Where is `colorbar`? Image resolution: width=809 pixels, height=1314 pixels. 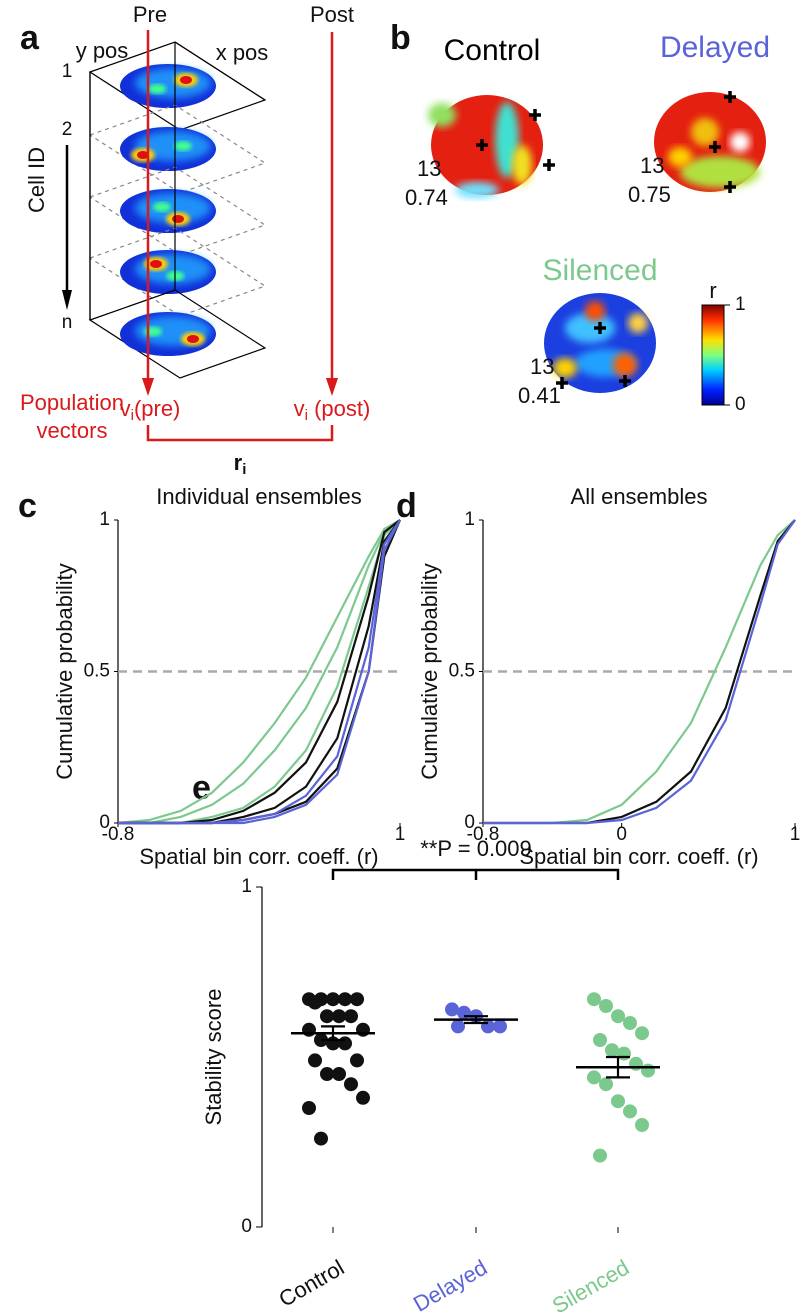
colorbar is located at coordinates (713, 355).